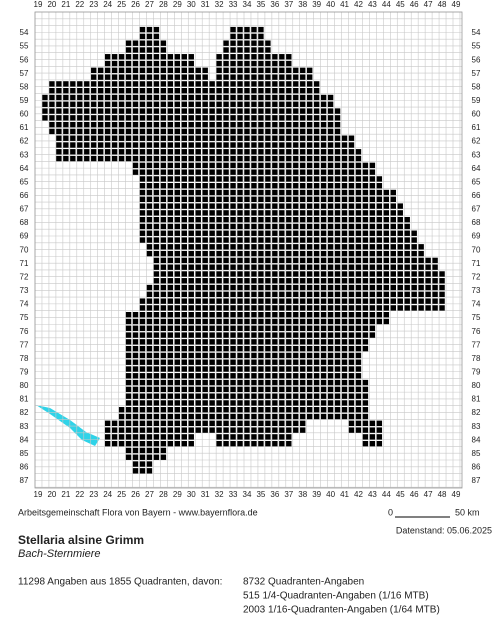 The image size is (500, 625). Describe the element at coordinates (81, 540) in the screenshot. I see `species-name: Stellaria alsine Grimm` at that location.